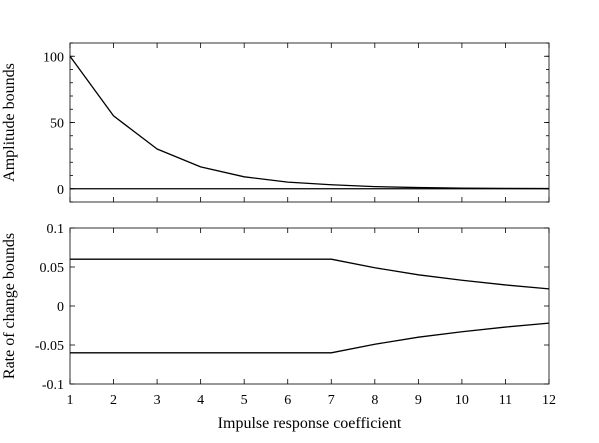 The width and height of the screenshot is (599, 443). I want to click on y-axis-title: Rate of change bounds, so click(9, 306).